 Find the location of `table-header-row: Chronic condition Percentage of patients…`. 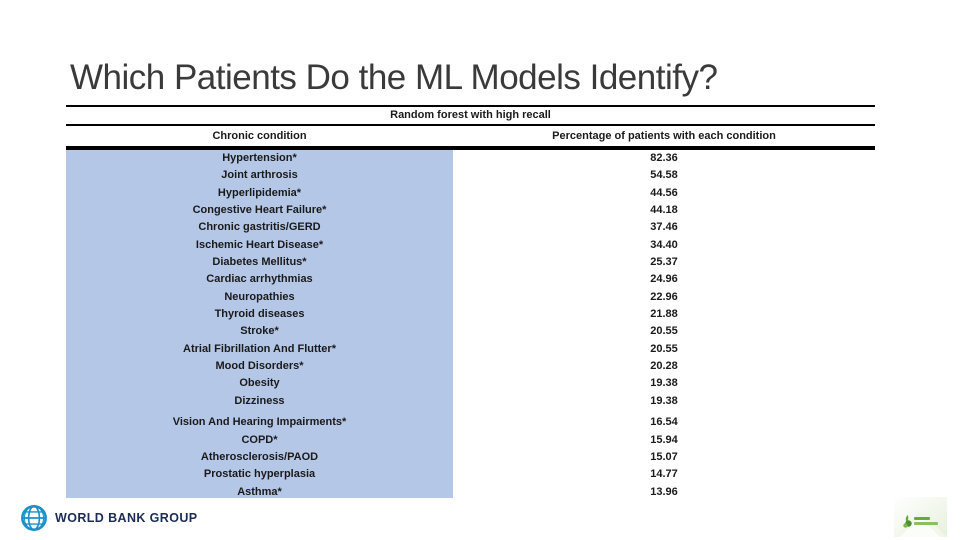

table-header-row: Chronic condition Percentage of patients… is located at coordinates (470, 136).